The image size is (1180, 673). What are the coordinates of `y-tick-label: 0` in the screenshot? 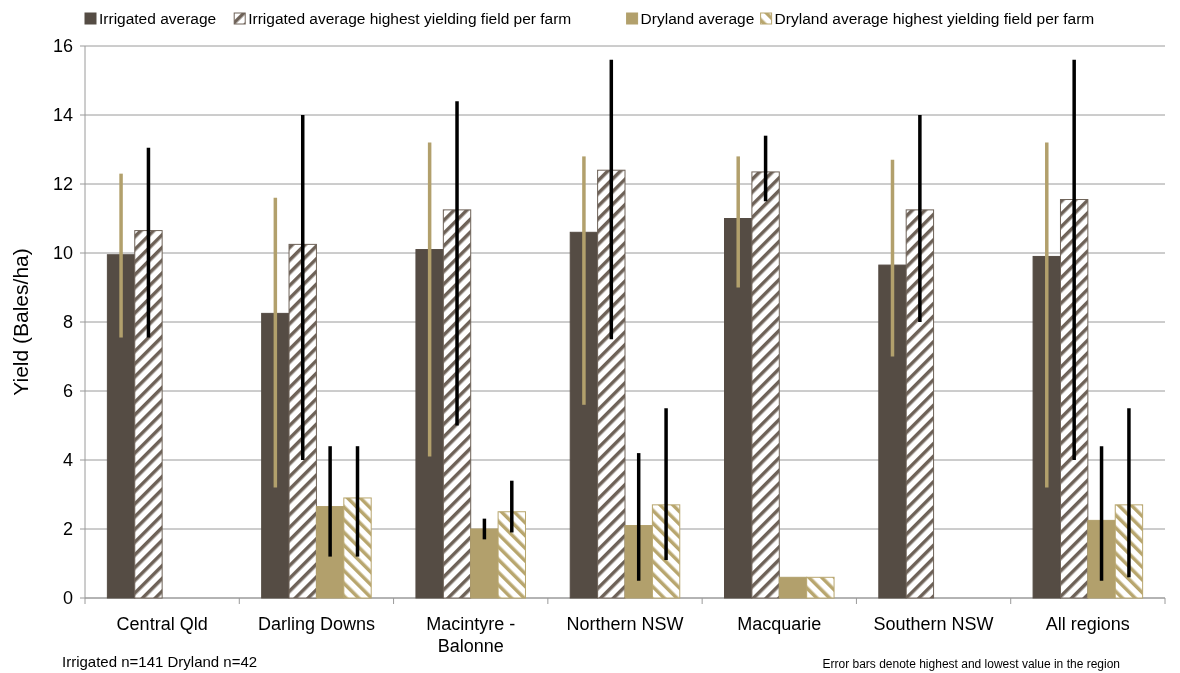 It's located at (67, 598).